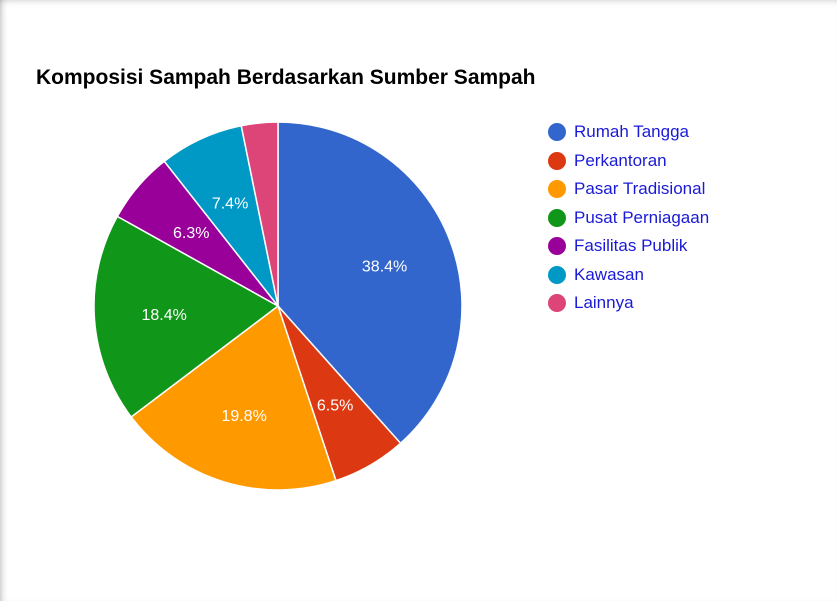  I want to click on legend-item-kawasan: Kawasan, so click(628, 275).